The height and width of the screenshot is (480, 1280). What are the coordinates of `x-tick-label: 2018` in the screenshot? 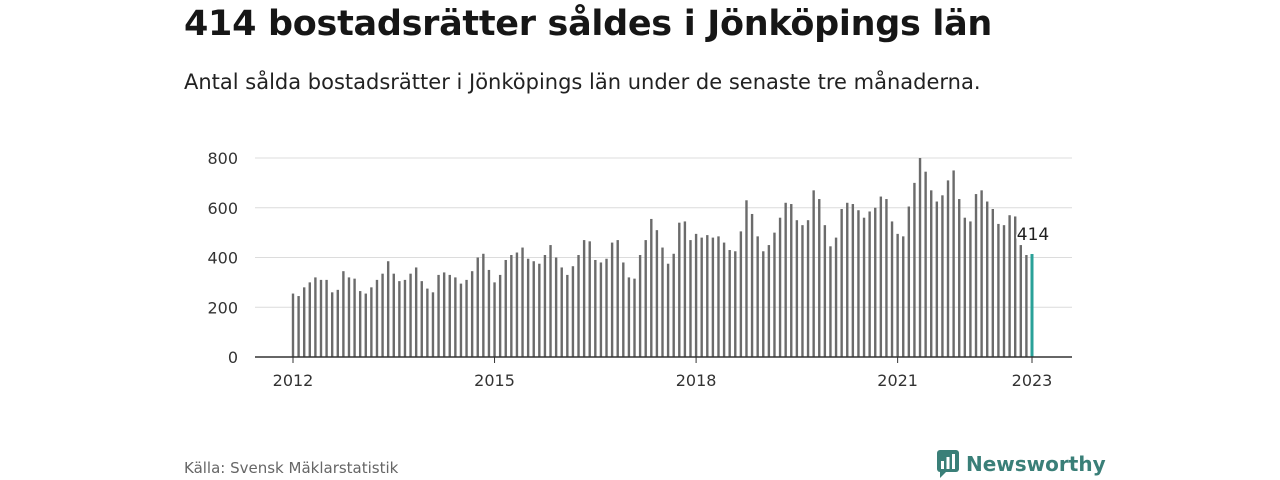 It's located at (696, 380).